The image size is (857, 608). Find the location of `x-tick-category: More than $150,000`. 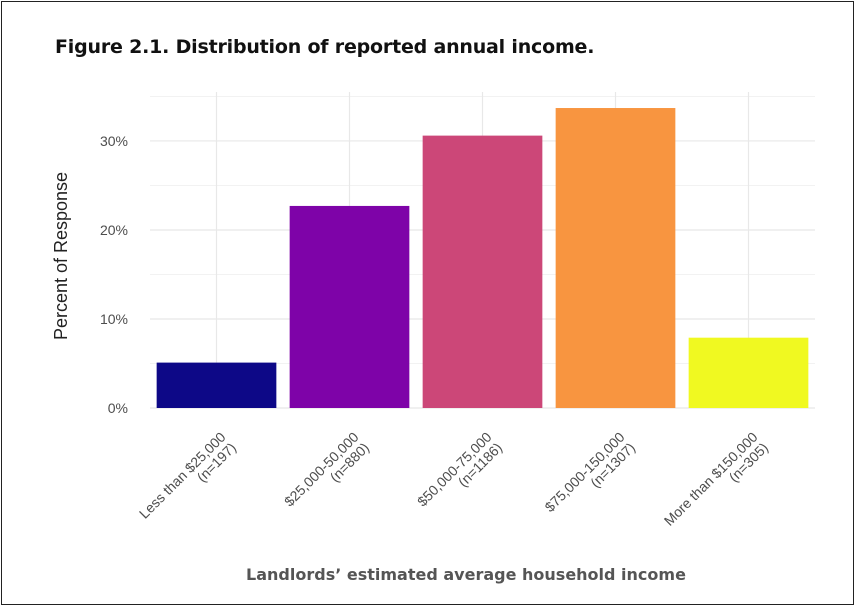

x-tick-category: More than $150,000 is located at coordinates (711, 479).